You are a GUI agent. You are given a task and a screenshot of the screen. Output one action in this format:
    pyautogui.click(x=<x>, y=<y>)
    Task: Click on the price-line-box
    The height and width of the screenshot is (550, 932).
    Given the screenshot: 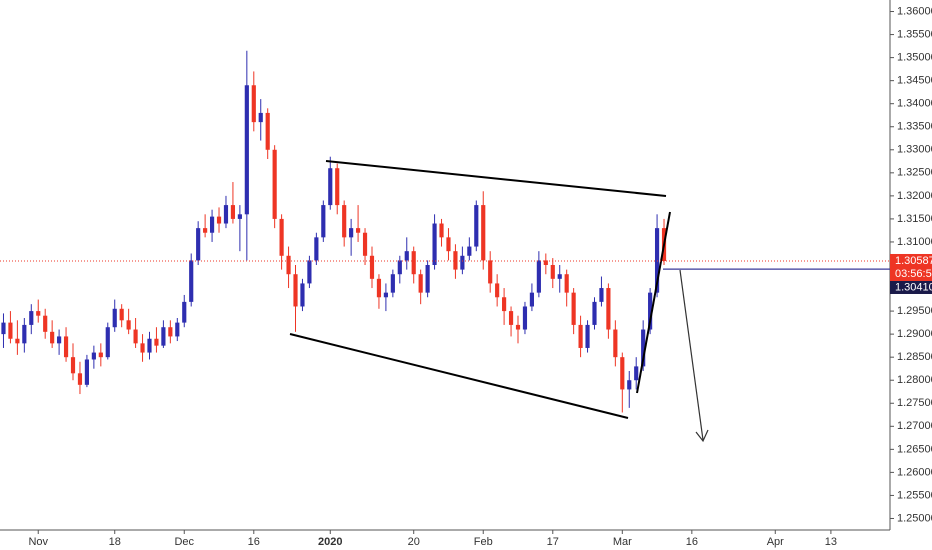 What is the action you would take?
    pyautogui.click(x=911, y=287)
    